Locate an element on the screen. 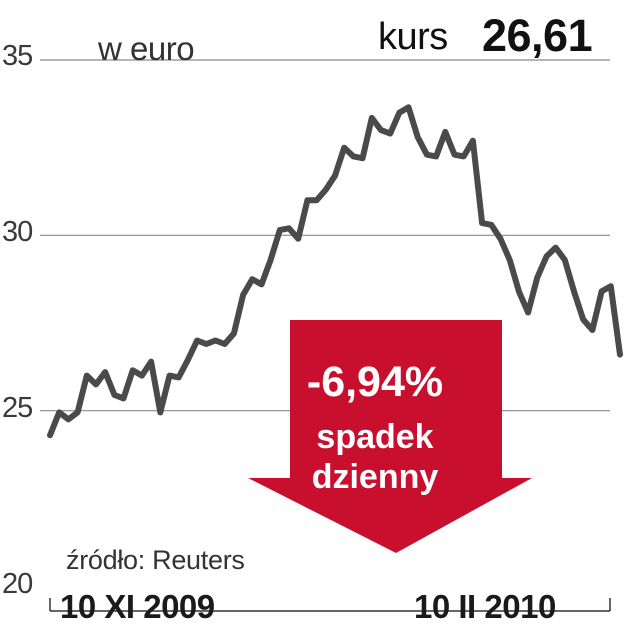 This screenshot has width=627, height=640. y-tick-label: 35 is located at coordinates (17, 56).